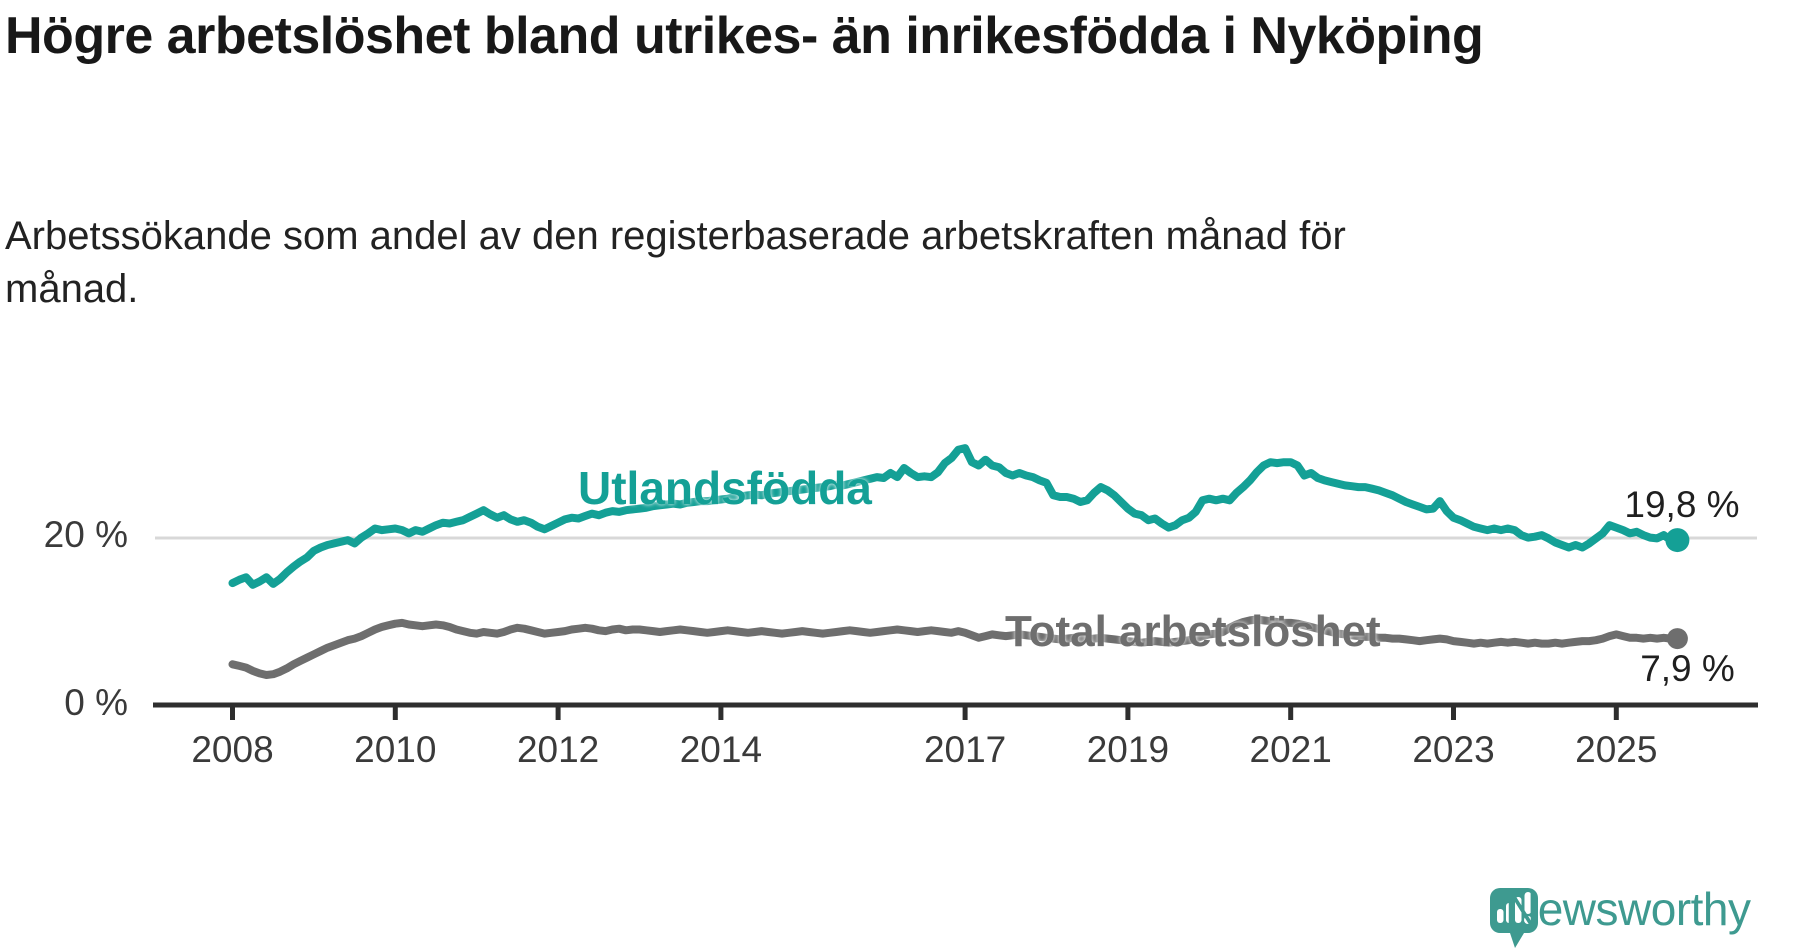  What do you see at coordinates (1616, 749) in the screenshot?
I see `x-axis-label-2025: 2025` at bounding box center [1616, 749].